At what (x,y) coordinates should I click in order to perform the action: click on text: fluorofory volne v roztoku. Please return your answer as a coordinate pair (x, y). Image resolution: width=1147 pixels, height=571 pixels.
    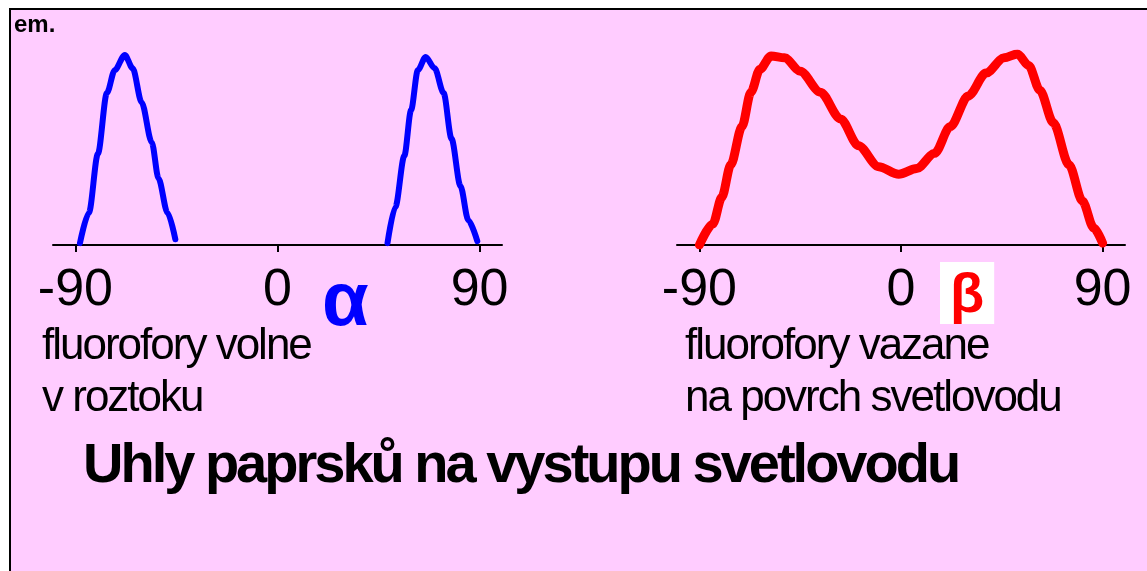
    Looking at the image, I should click on (176, 370).